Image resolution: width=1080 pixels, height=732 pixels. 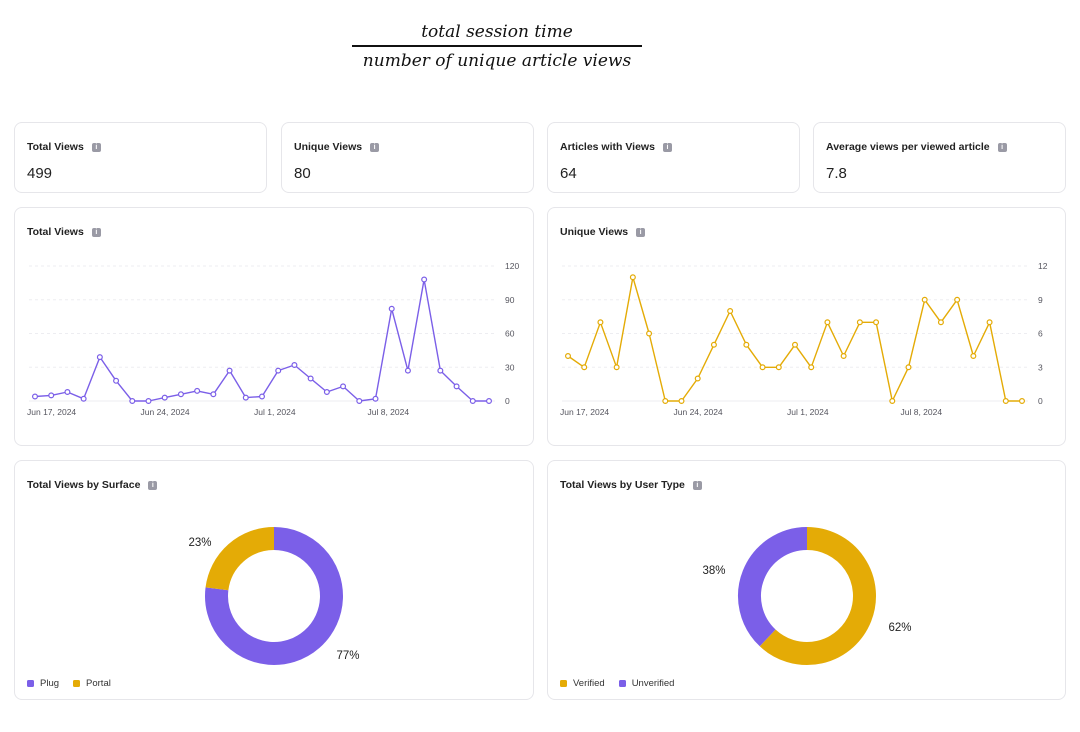 I want to click on y-tick-label: 90, so click(x=510, y=300).